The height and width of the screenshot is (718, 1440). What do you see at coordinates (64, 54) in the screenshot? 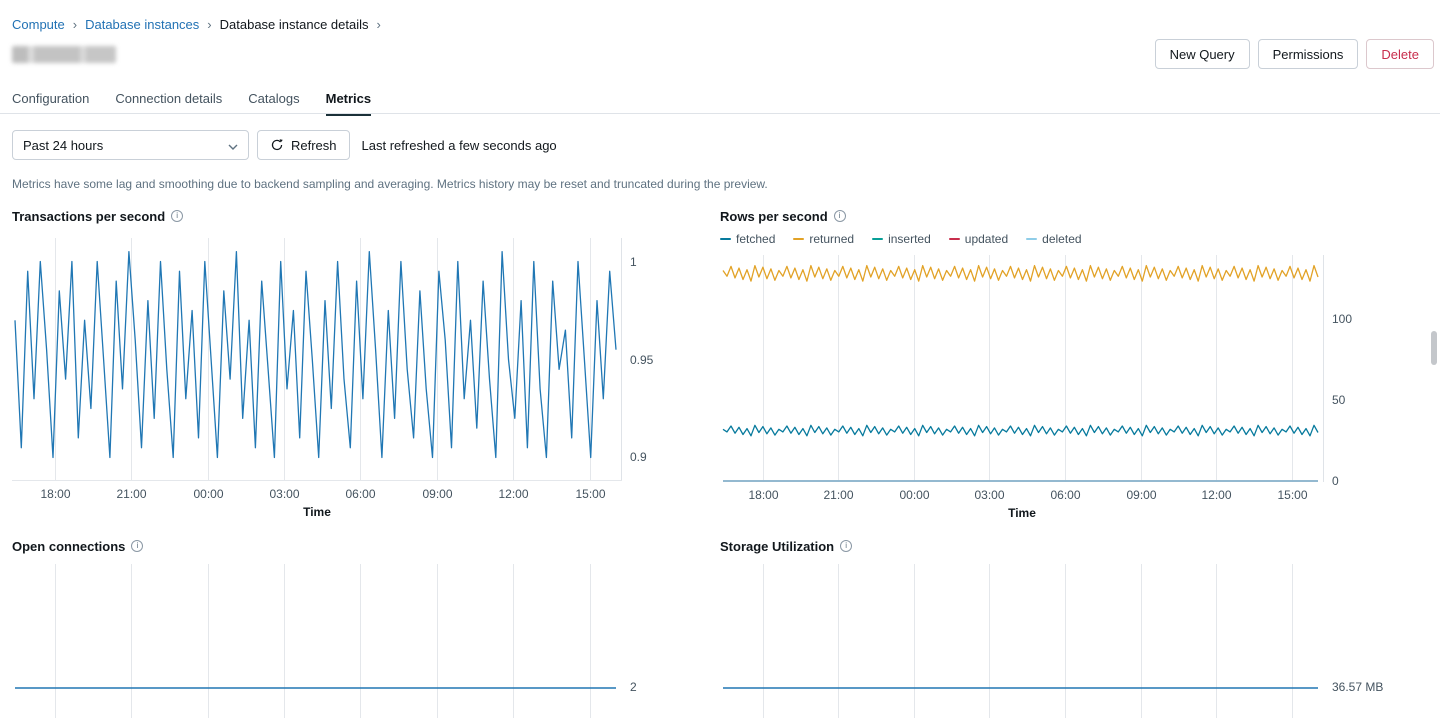
I see `instance-name-redacted` at bounding box center [64, 54].